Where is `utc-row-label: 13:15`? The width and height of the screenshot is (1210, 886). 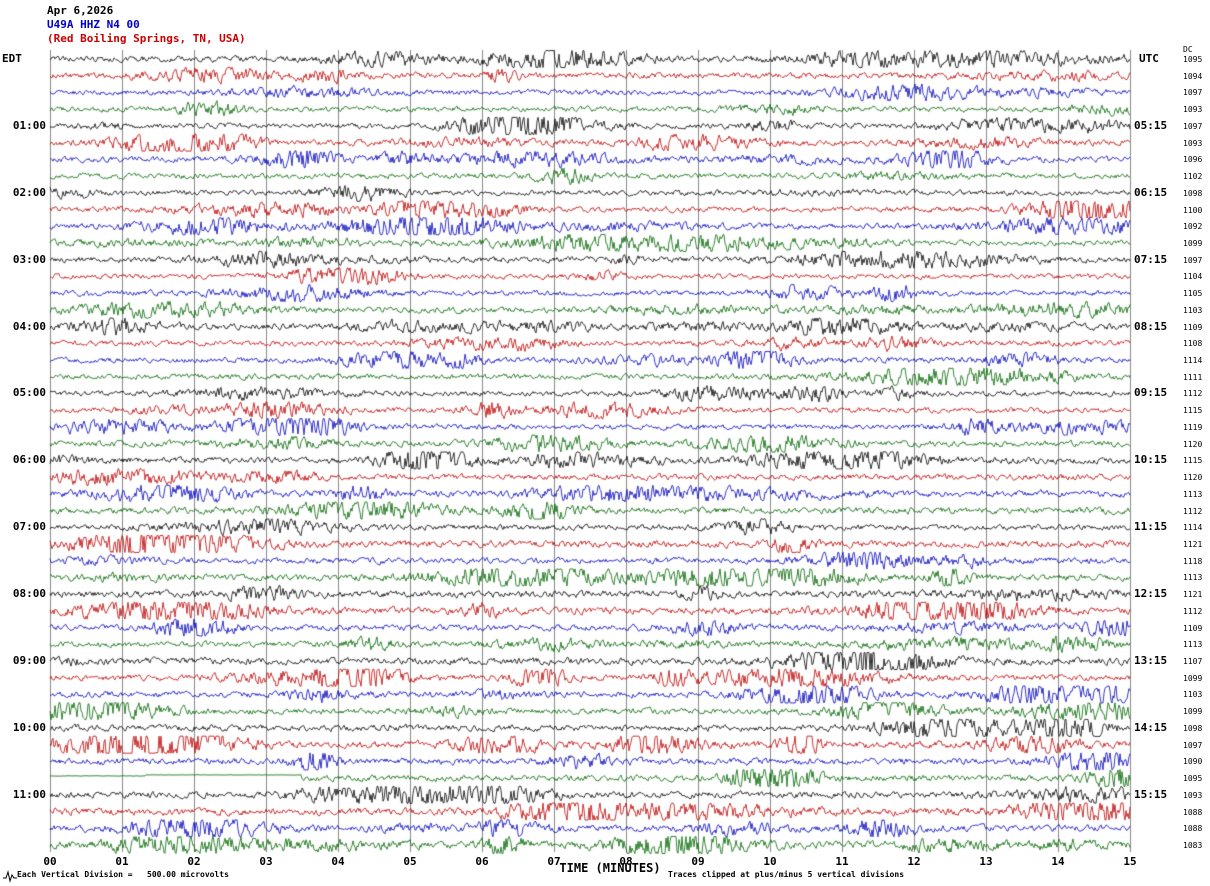 utc-row-label: 13:15 is located at coordinates (1151, 661).